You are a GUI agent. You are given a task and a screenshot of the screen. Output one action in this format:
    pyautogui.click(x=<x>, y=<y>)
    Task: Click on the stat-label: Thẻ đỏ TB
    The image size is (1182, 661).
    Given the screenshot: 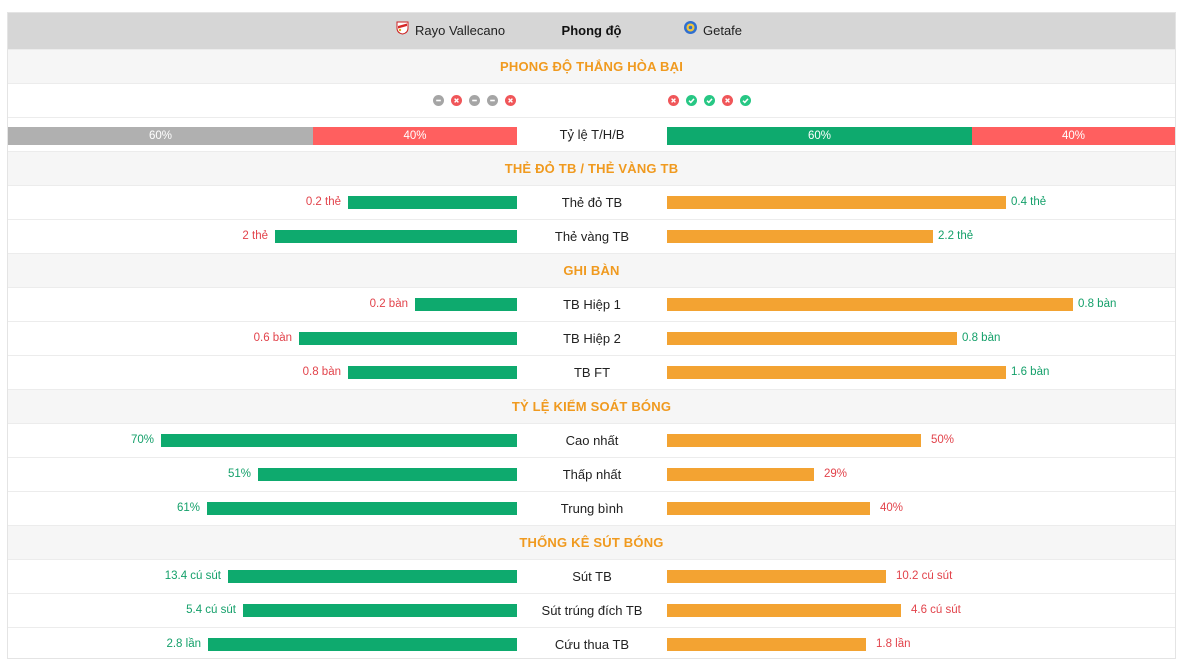 What is the action you would take?
    pyautogui.click(x=592, y=202)
    